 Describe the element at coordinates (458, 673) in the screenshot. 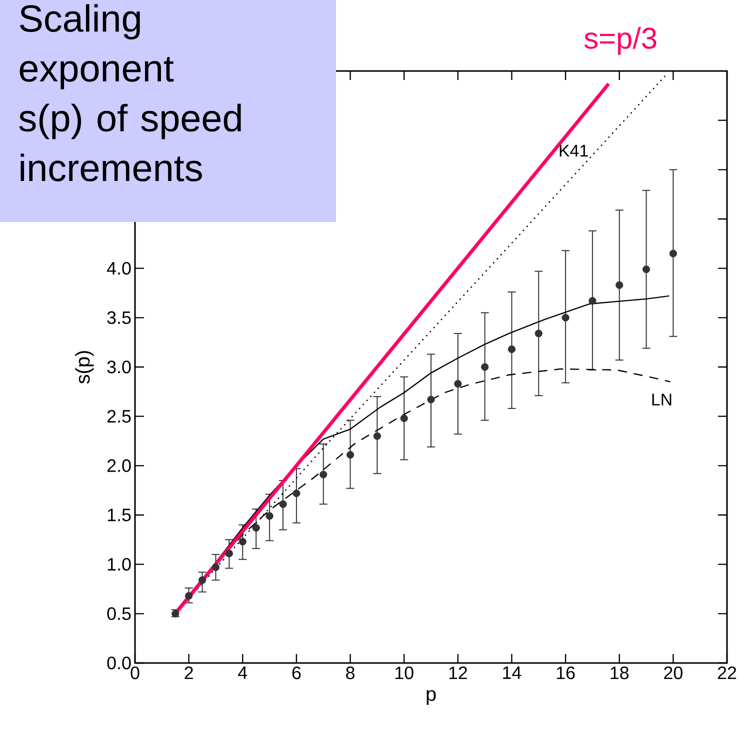

I see `x-tick-label: 12` at that location.